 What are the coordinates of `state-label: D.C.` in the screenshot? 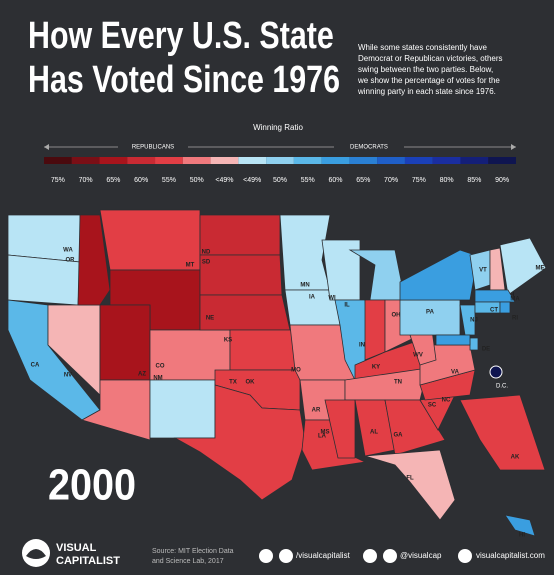 It's located at (502, 387).